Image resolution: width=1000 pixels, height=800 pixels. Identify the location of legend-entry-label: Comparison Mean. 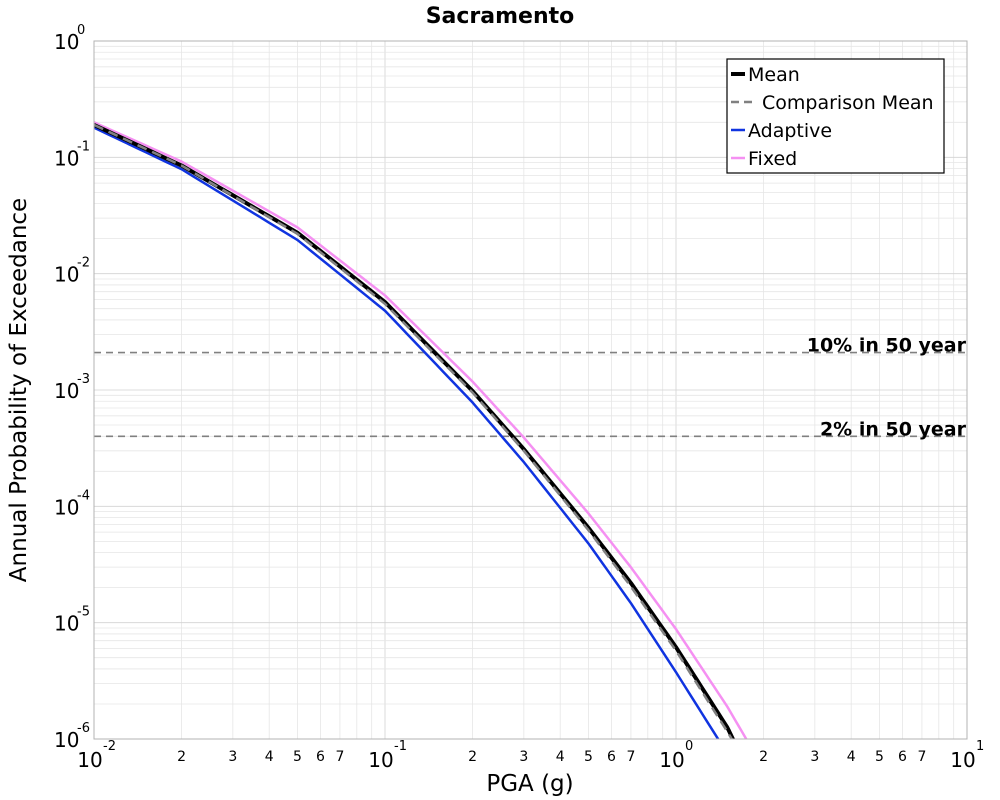
(848, 103).